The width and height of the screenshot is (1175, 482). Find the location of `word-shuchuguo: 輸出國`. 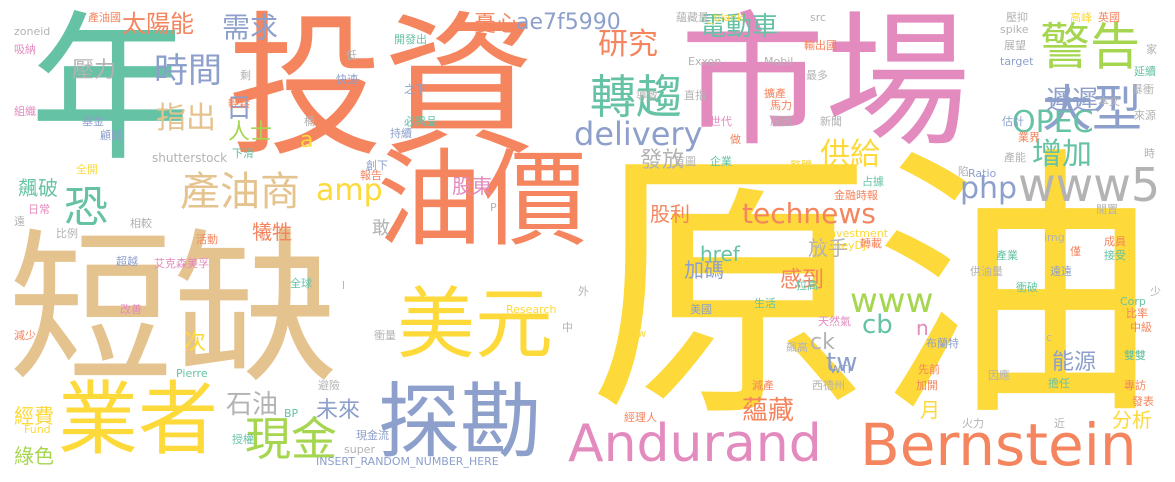

word-shuchuguo: 輸出國 is located at coordinates (820, 45).